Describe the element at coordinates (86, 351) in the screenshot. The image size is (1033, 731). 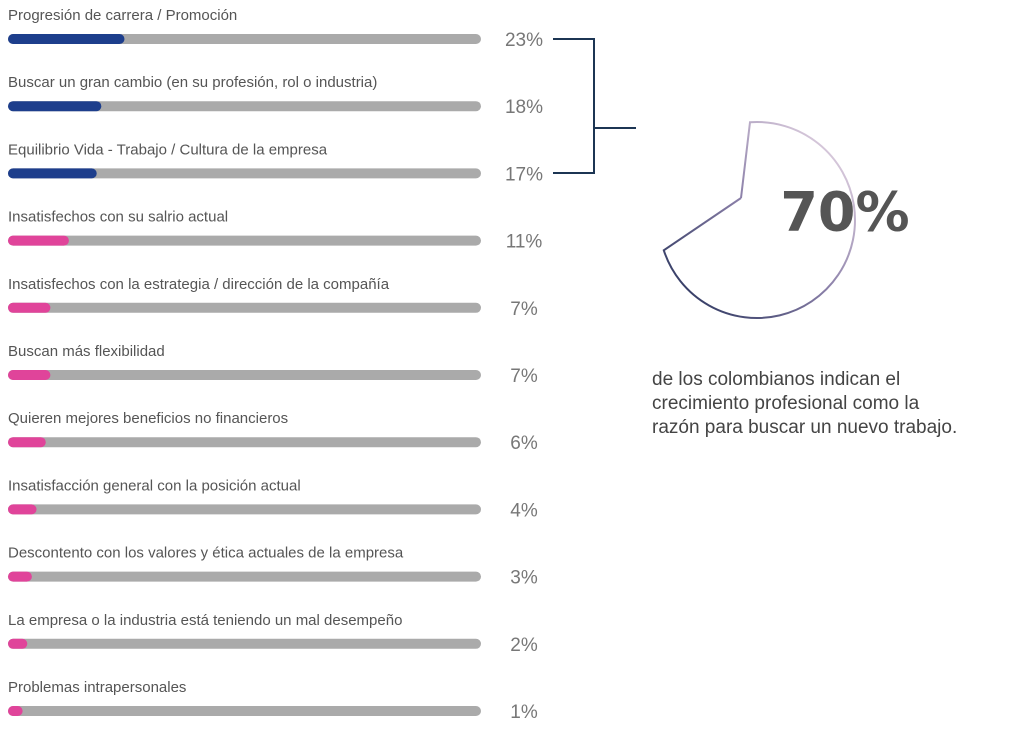
I see `bar-label: Buscan más flexibilidad` at that location.